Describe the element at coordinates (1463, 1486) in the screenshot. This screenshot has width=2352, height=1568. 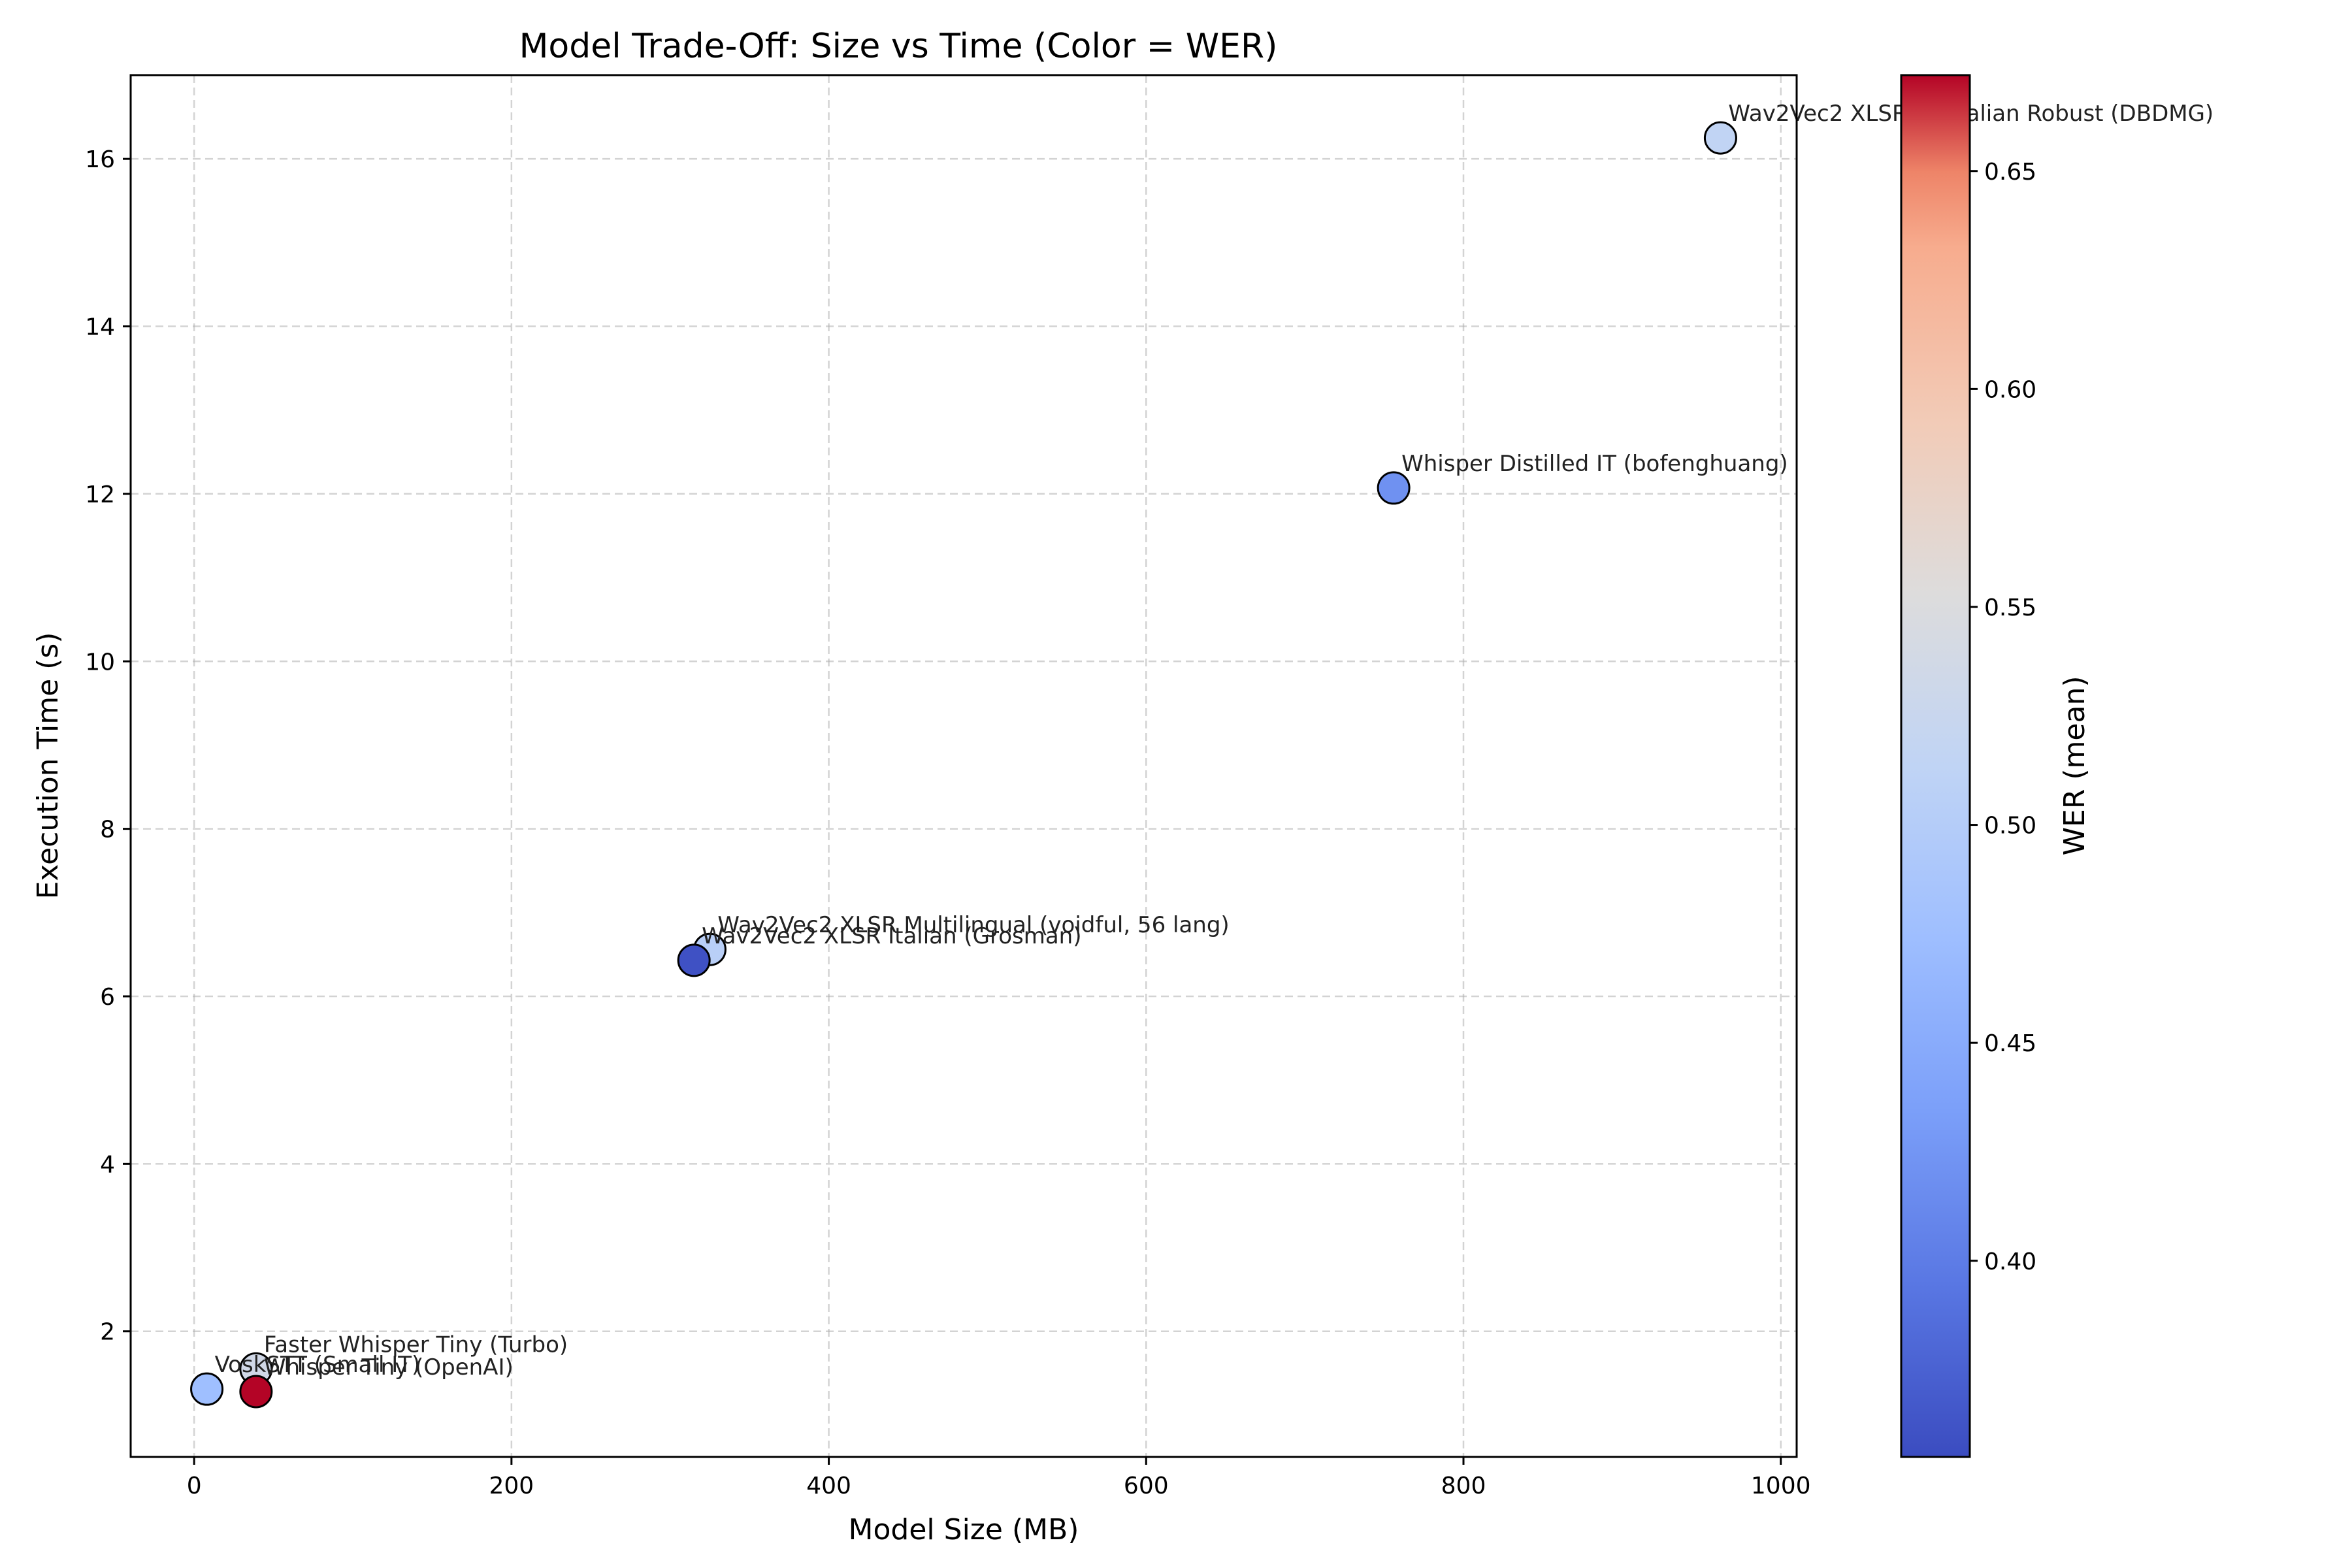
I see `x-tick-label: 800` at that location.